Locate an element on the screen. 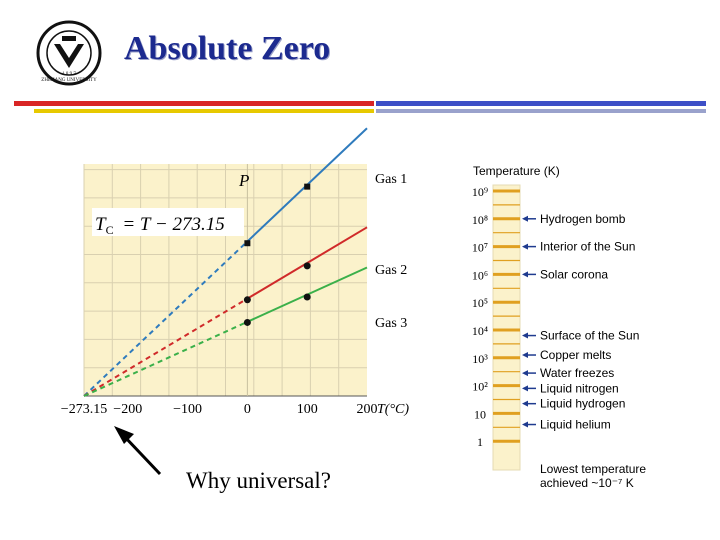 The image size is (720, 540). lowest-temperature-label: Lowest temperature is located at coordinates (593, 469).